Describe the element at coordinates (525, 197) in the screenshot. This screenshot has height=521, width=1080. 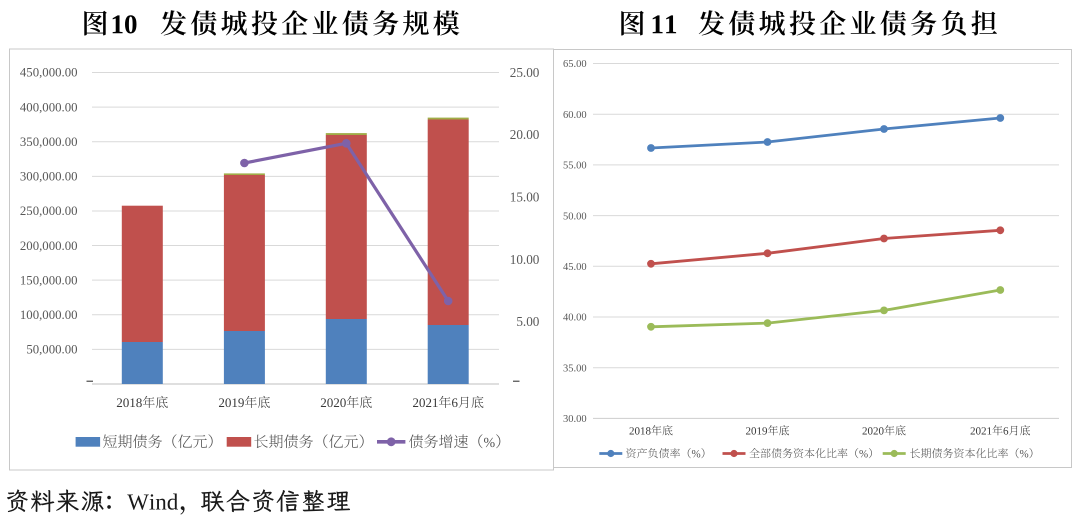
I see `svg-text: 15.00` at that location.